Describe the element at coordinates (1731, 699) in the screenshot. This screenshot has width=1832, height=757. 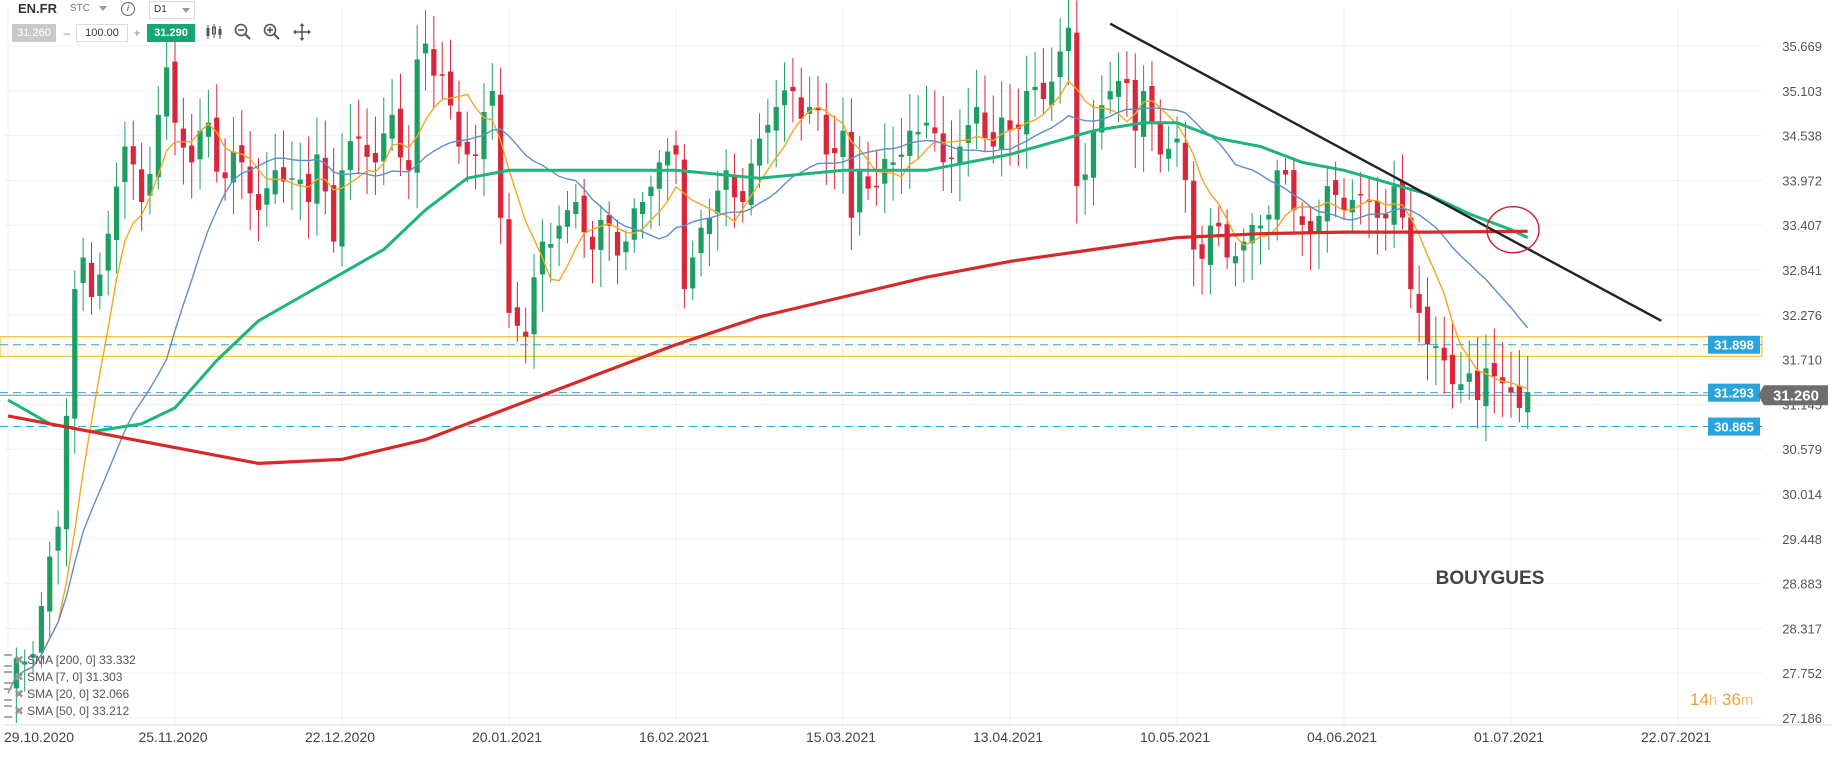
I see `timer-minutes: 36` at that location.